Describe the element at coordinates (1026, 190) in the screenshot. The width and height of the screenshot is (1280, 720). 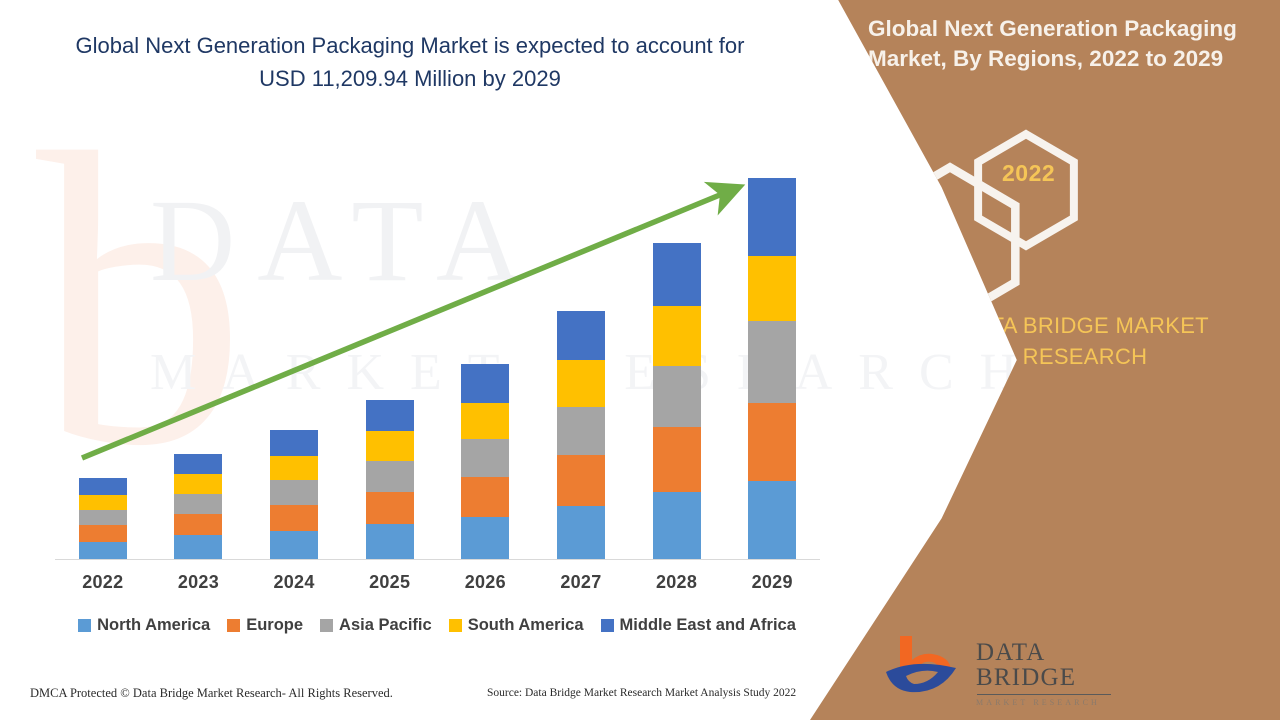
I see `hexagon-2022-icon` at that location.